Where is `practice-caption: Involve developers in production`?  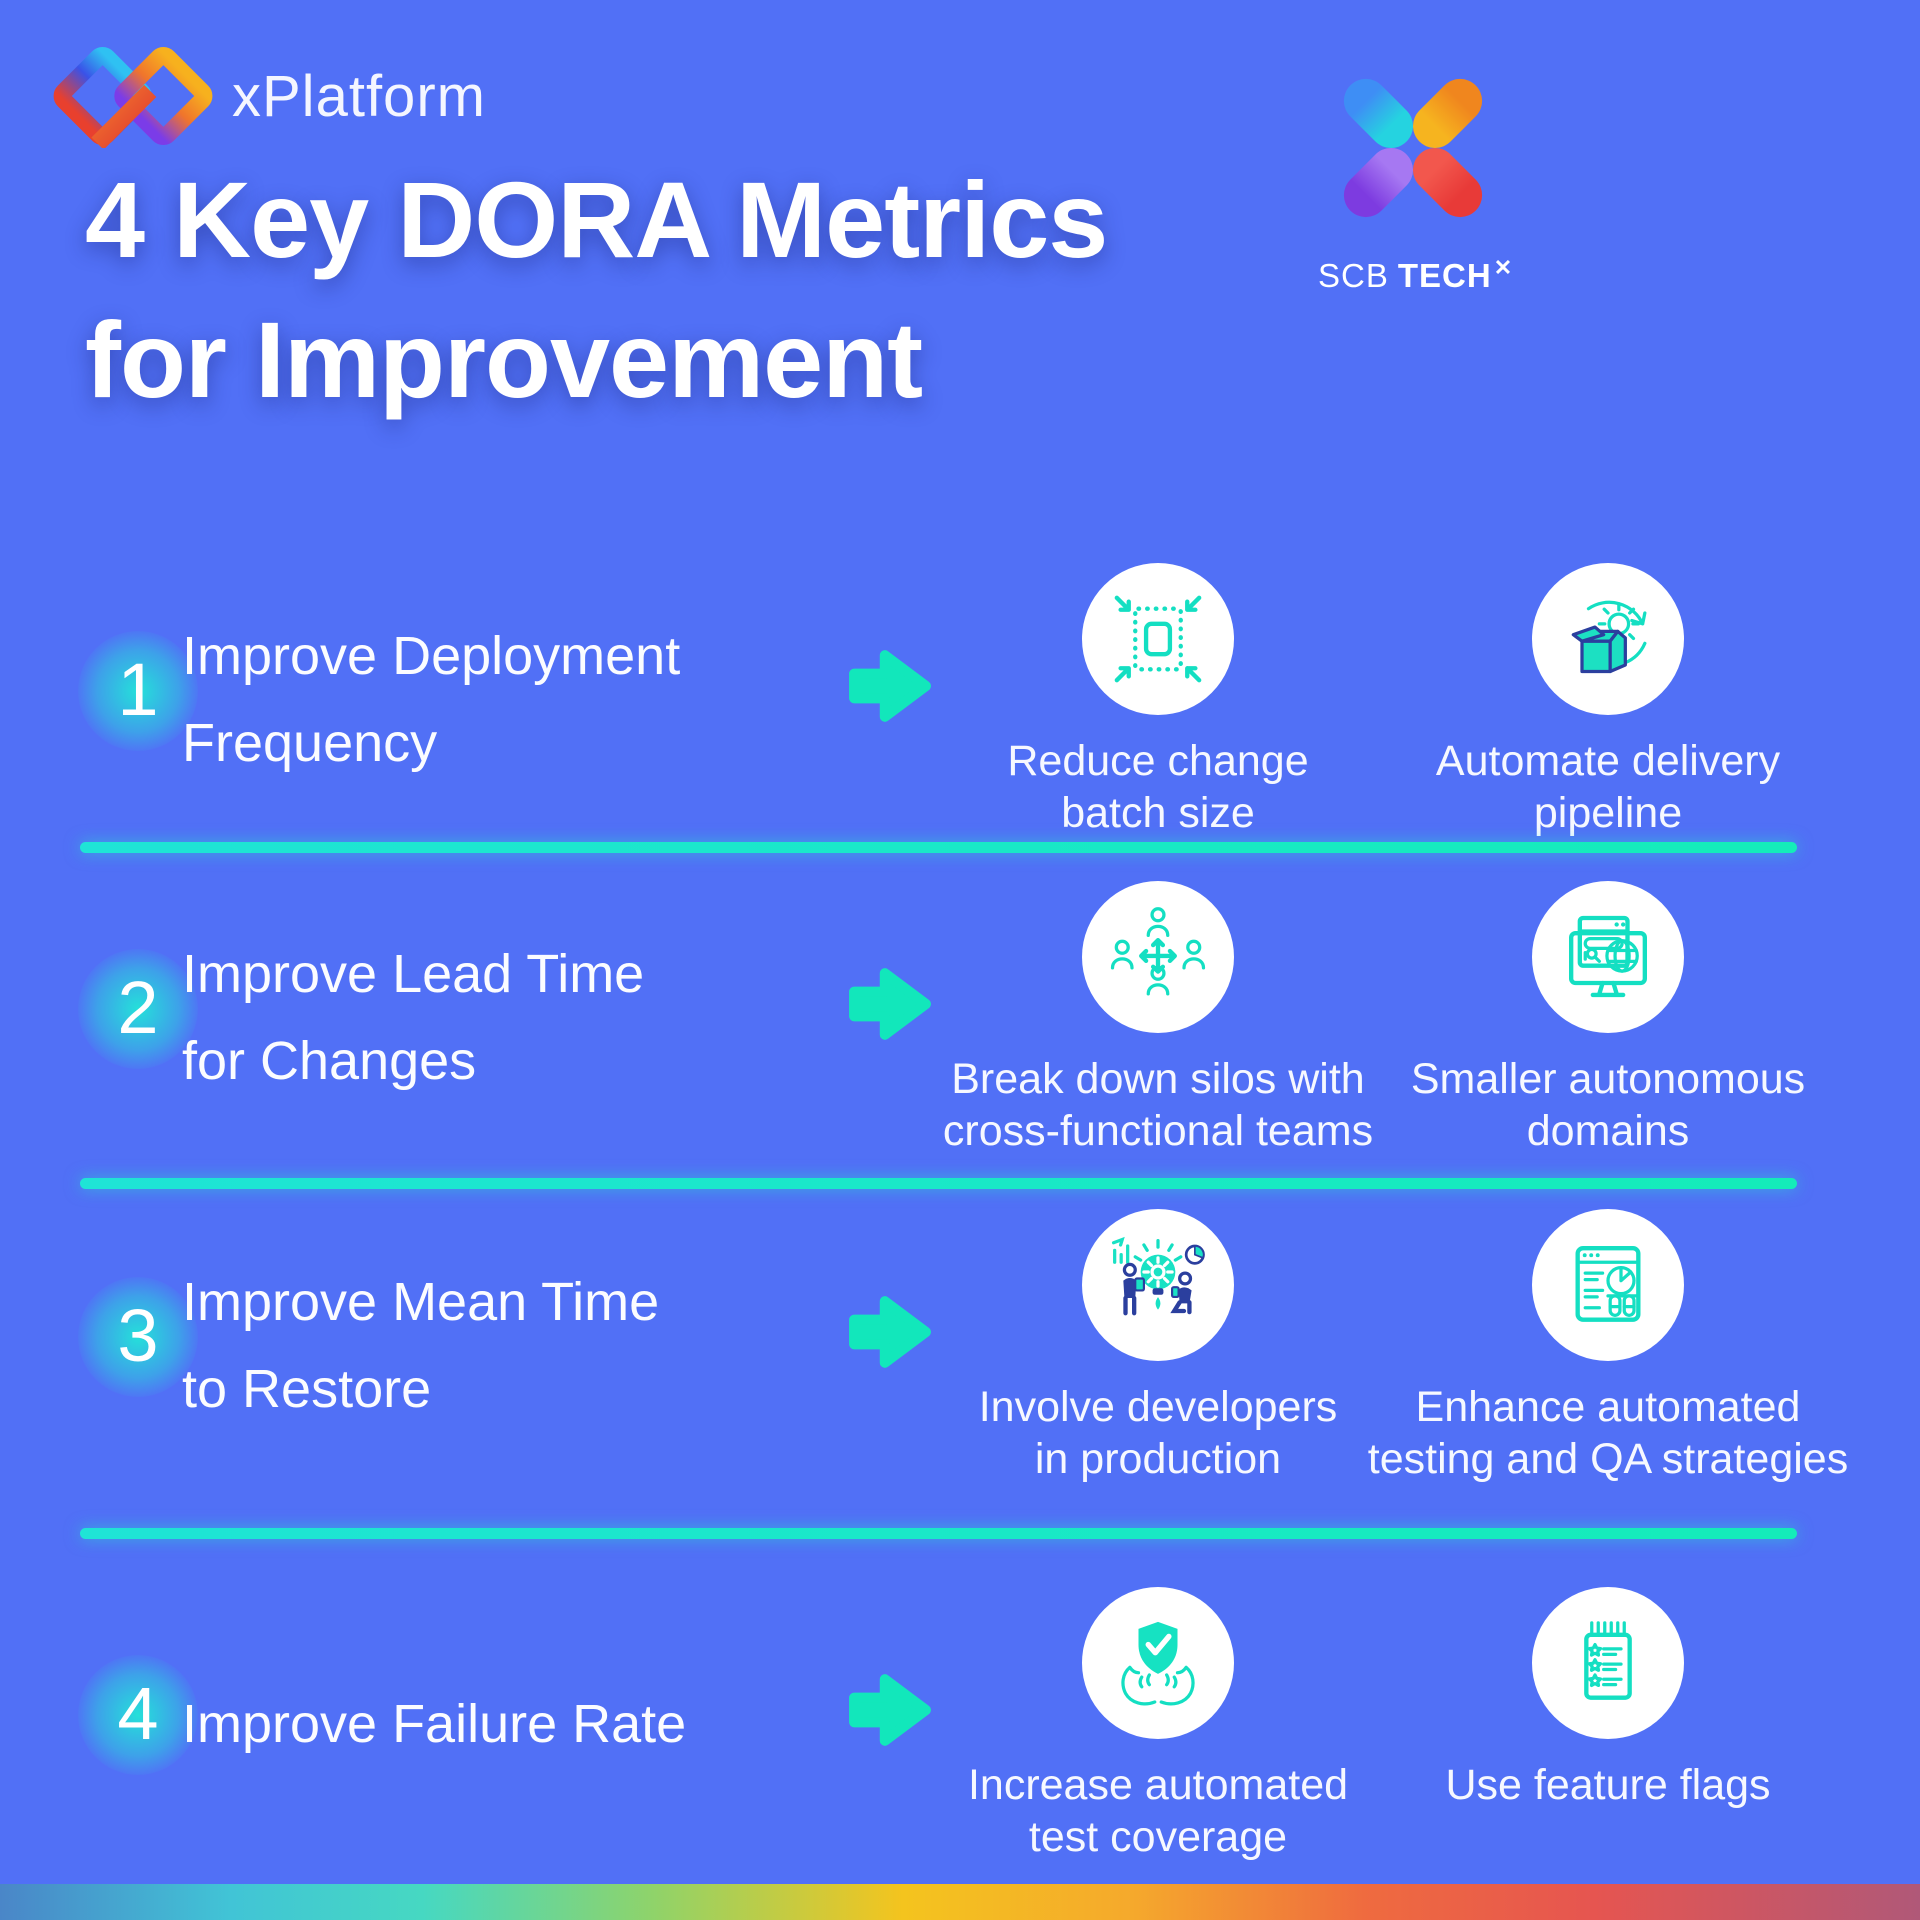
practice-caption: Involve developers in production is located at coordinates (1158, 1433).